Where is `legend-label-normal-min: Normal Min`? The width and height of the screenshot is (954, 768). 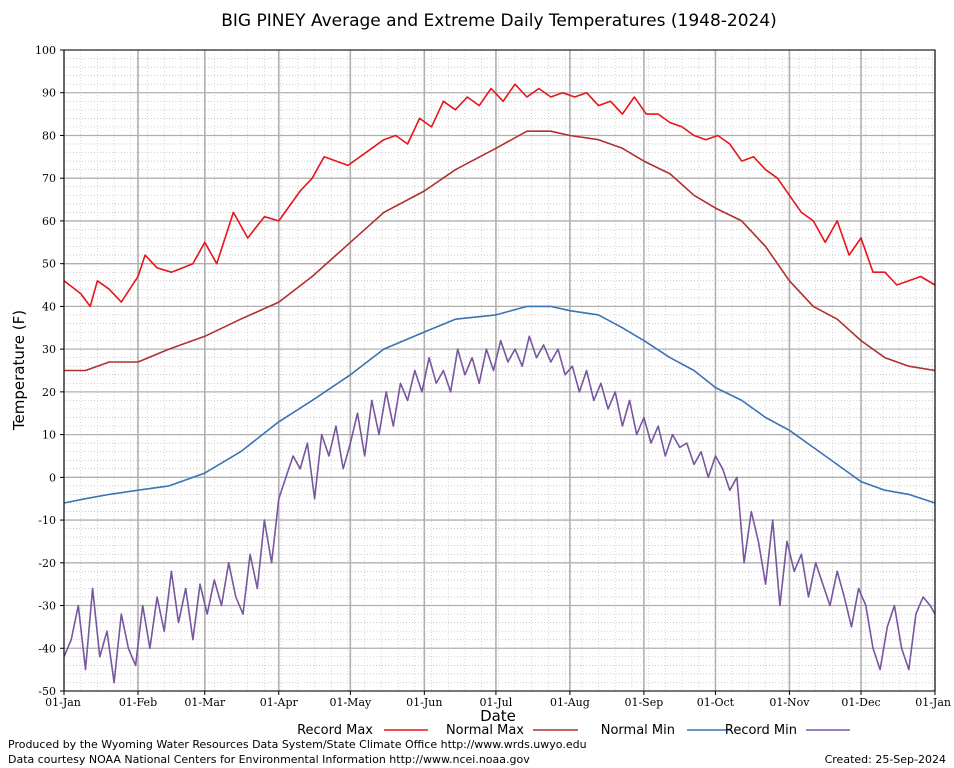
legend-label-normal-min: Normal Min is located at coordinates (638, 730).